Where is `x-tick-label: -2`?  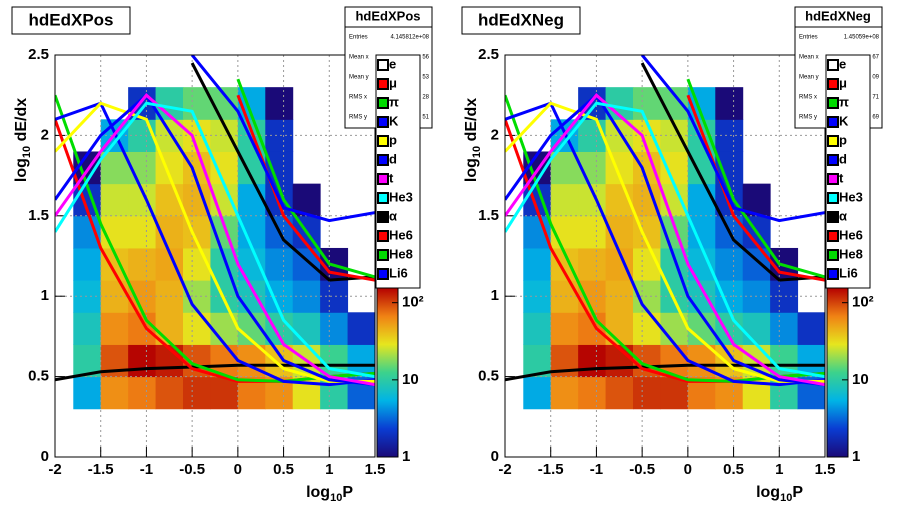
x-tick-label: -2 is located at coordinates (54, 469).